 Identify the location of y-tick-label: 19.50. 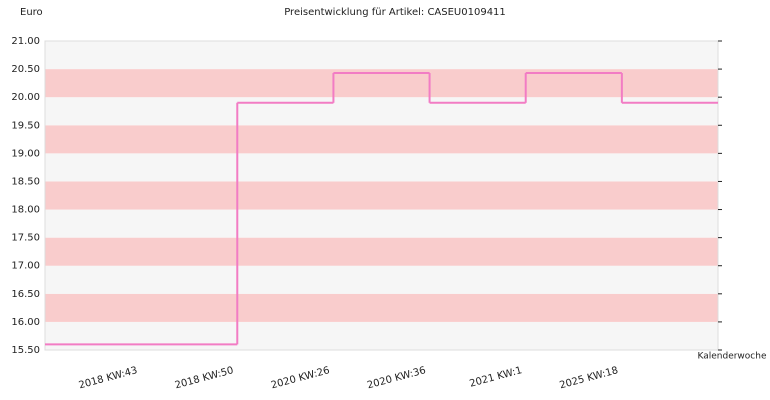
(25, 125).